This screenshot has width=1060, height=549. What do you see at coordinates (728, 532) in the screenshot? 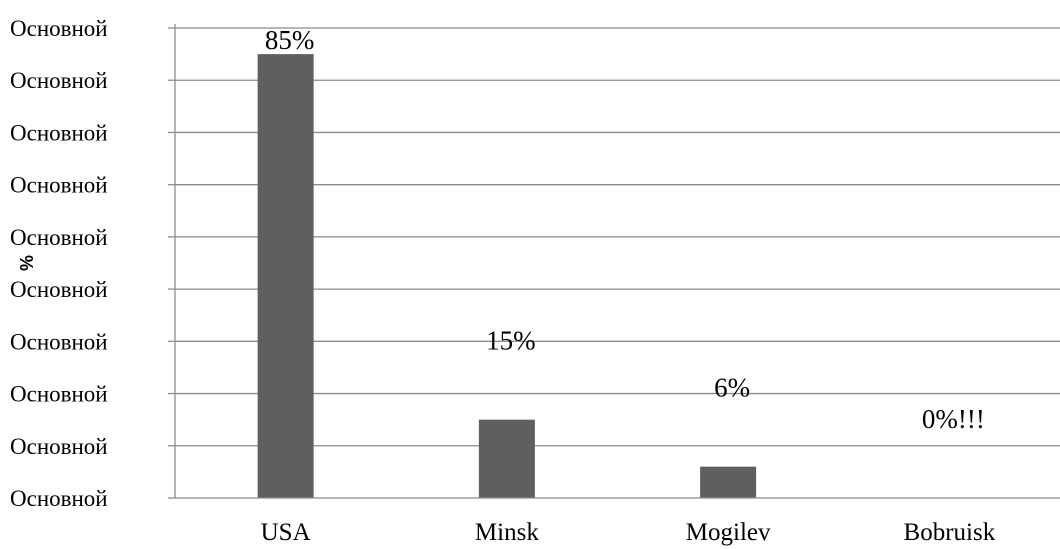
I see `x-tick-label: Mogilev` at bounding box center [728, 532].